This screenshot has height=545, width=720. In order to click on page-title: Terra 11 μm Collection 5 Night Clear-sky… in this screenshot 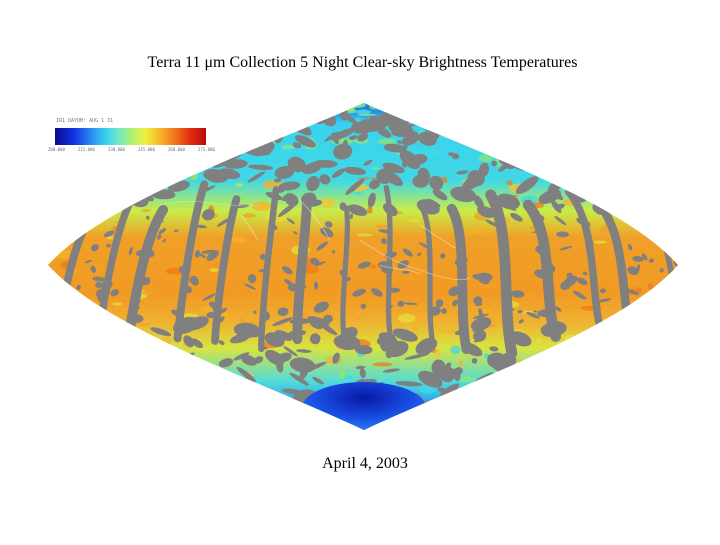, I will do `click(362, 62)`.